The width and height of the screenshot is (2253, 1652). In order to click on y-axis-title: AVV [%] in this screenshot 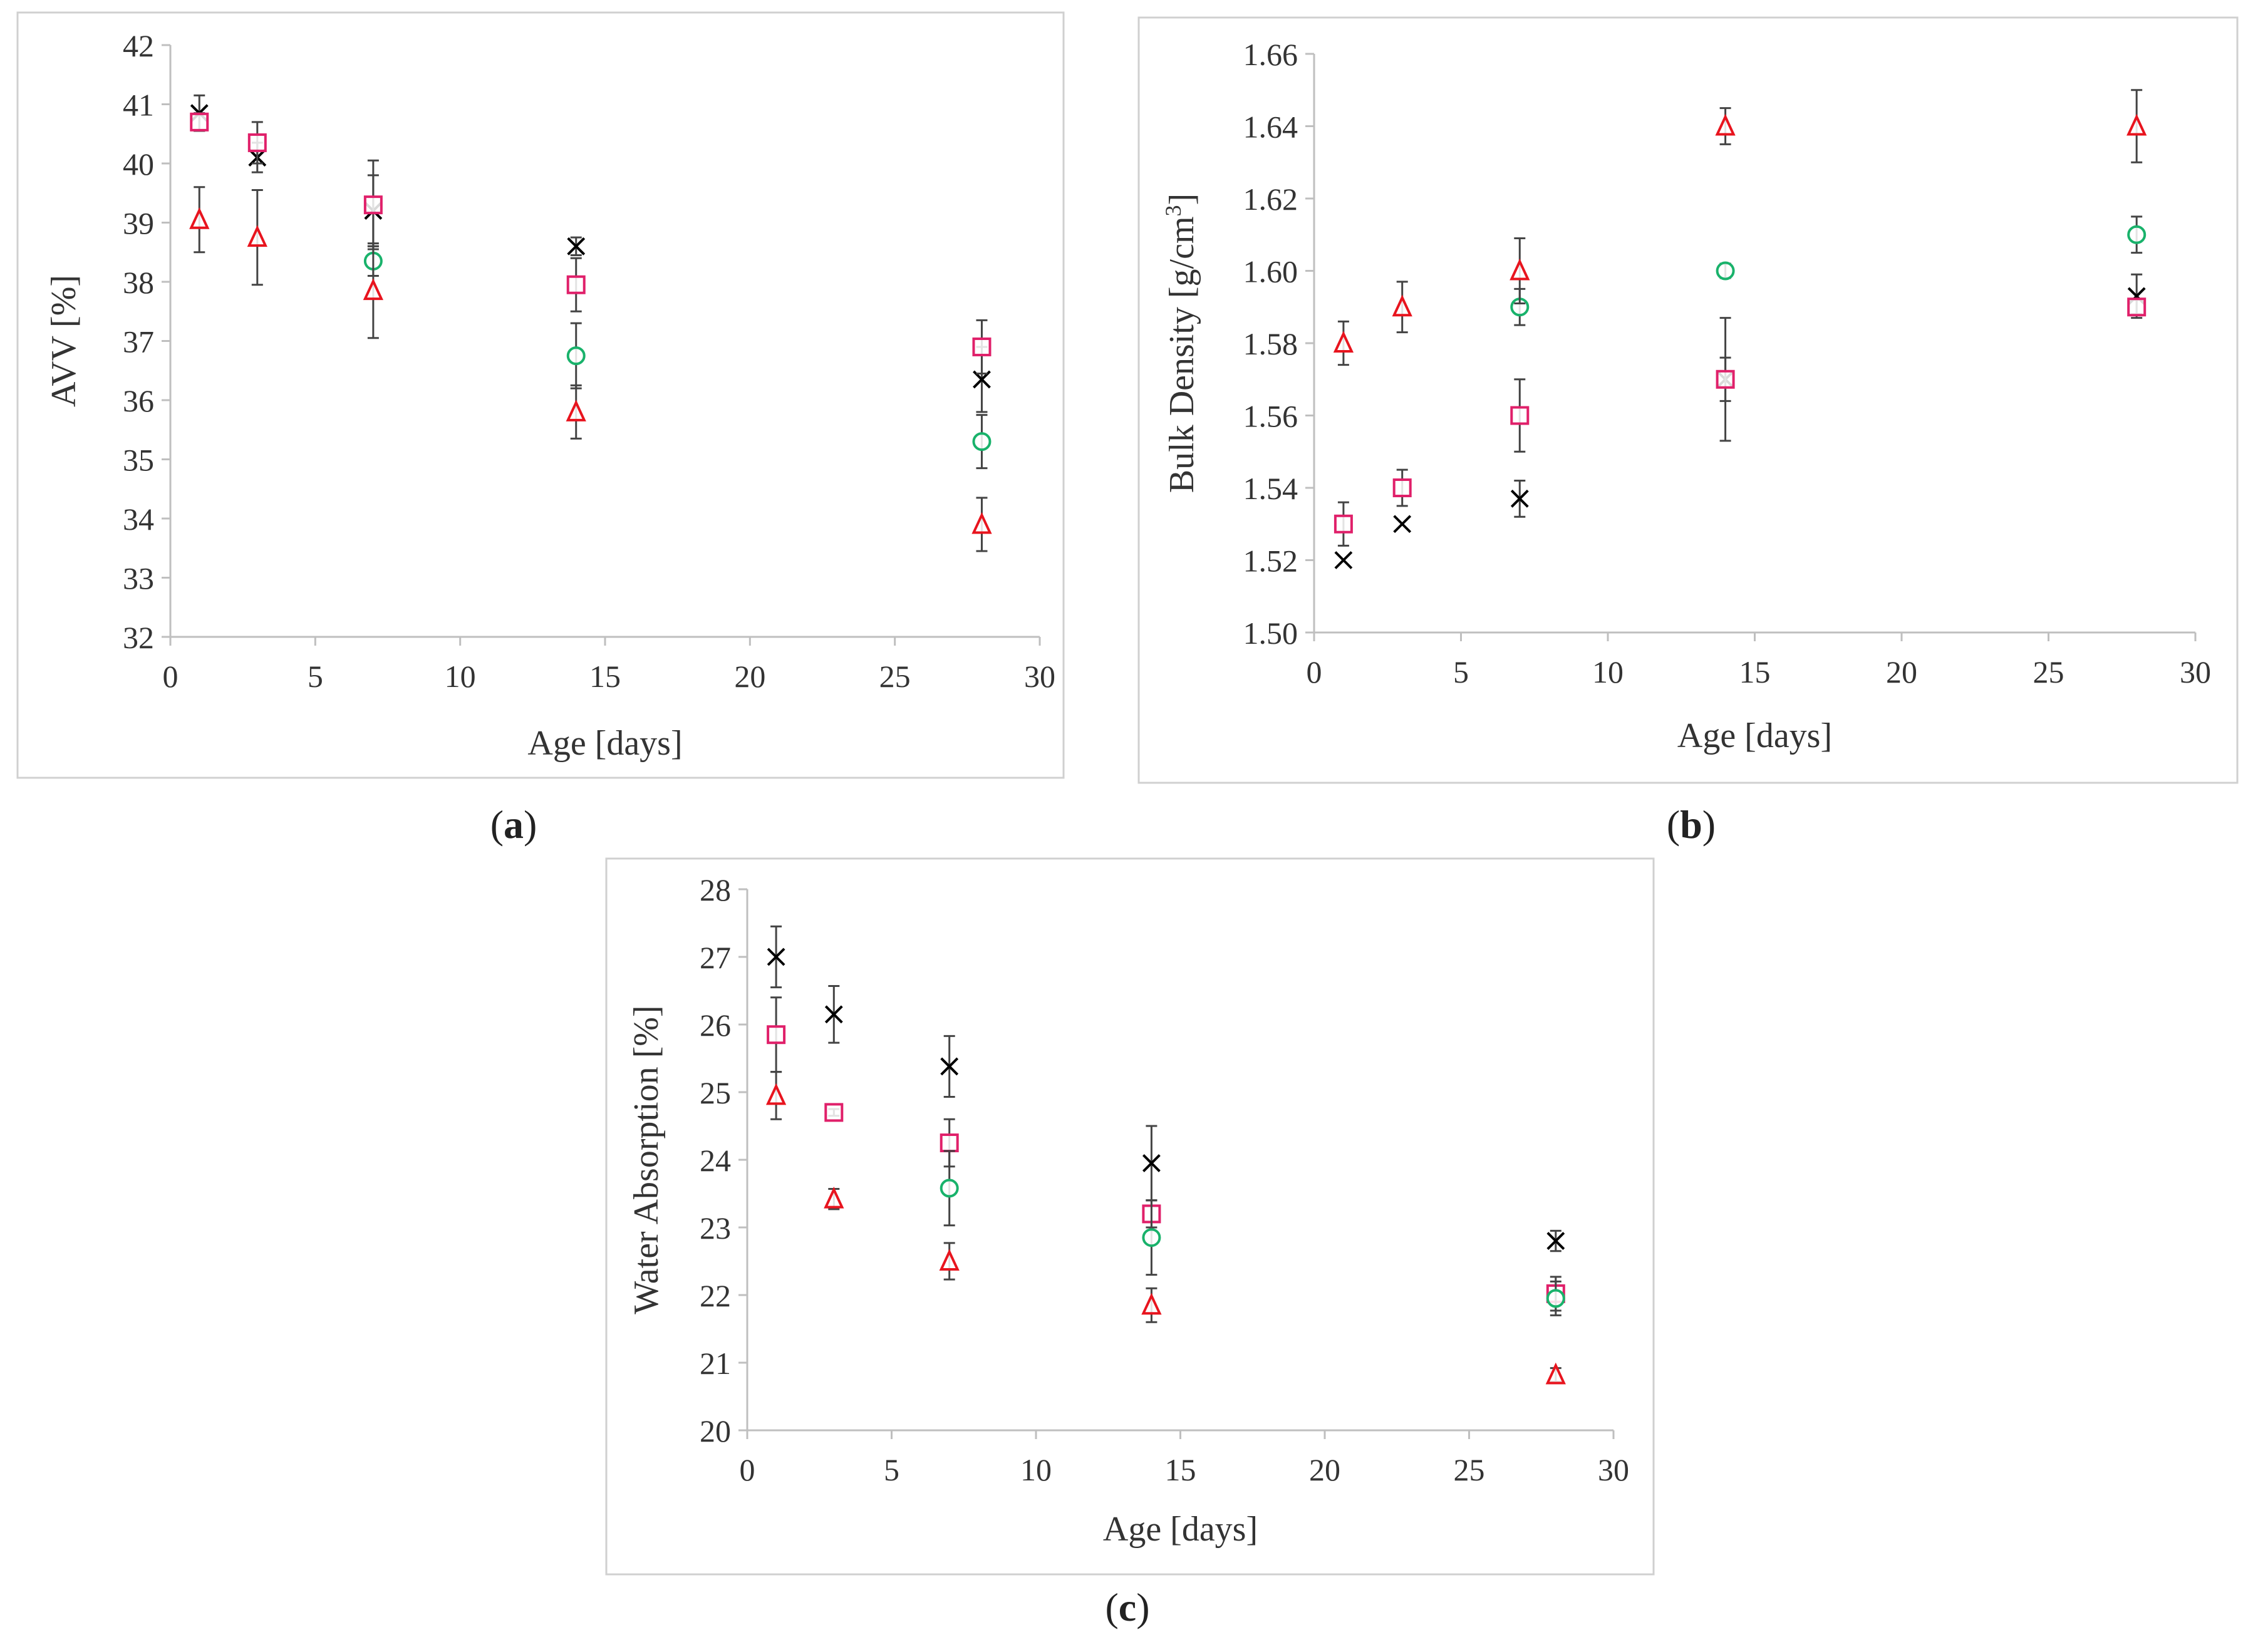, I will do `click(63, 341)`.